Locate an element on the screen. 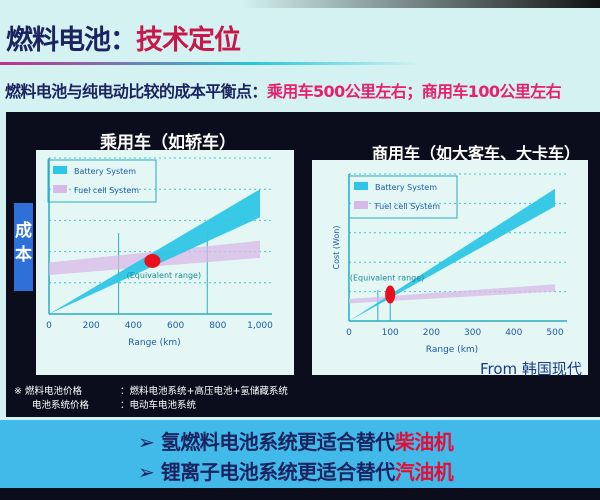 The height and width of the screenshot is (500, 600). x-tick-label: 600 is located at coordinates (175, 326).